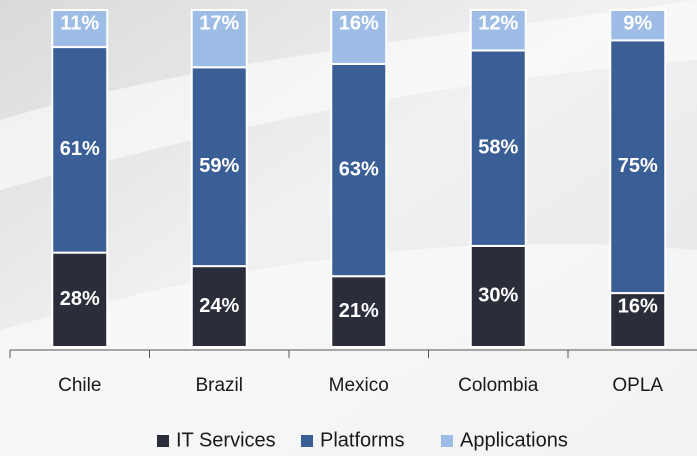 Image resolution: width=697 pixels, height=456 pixels. I want to click on value-label: 75%, so click(638, 166).